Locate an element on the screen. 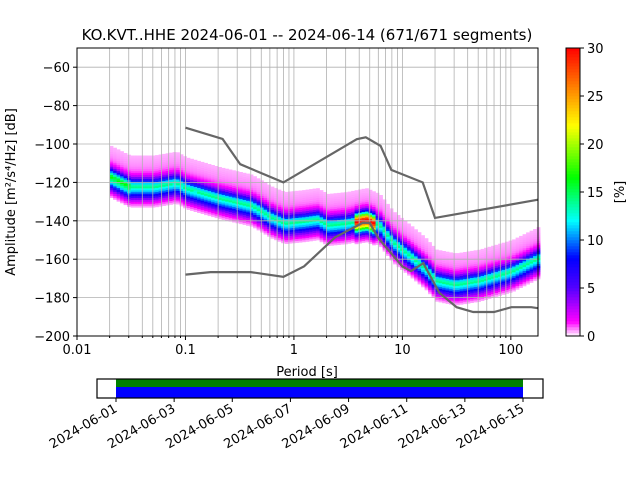  colorbar-label: [%] is located at coordinates (620, 192).